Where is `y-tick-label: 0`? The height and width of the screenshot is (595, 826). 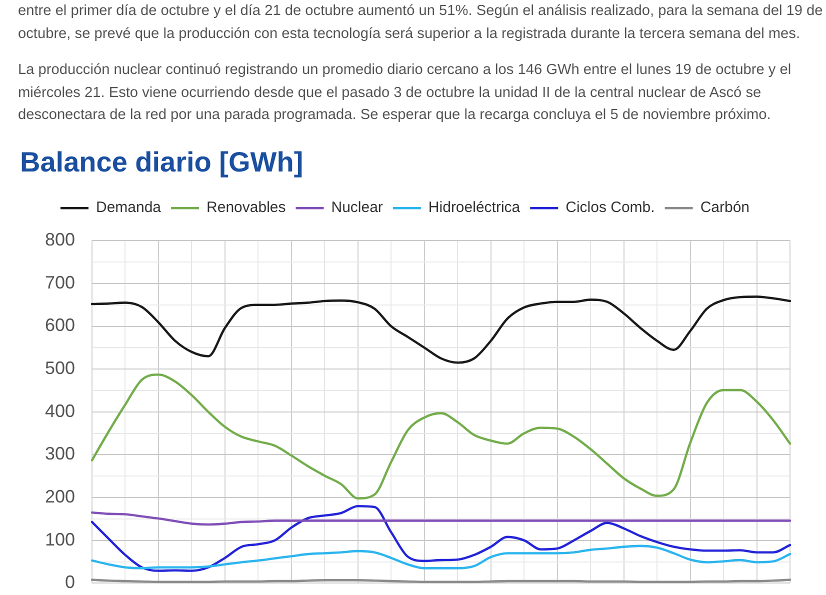 y-tick-label: 0 is located at coordinates (69, 582).